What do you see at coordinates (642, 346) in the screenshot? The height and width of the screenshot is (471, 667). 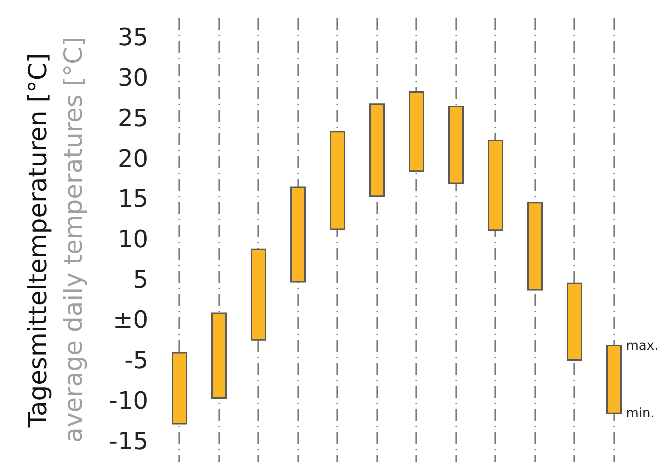 I see `annotation: max.` at bounding box center [642, 346].